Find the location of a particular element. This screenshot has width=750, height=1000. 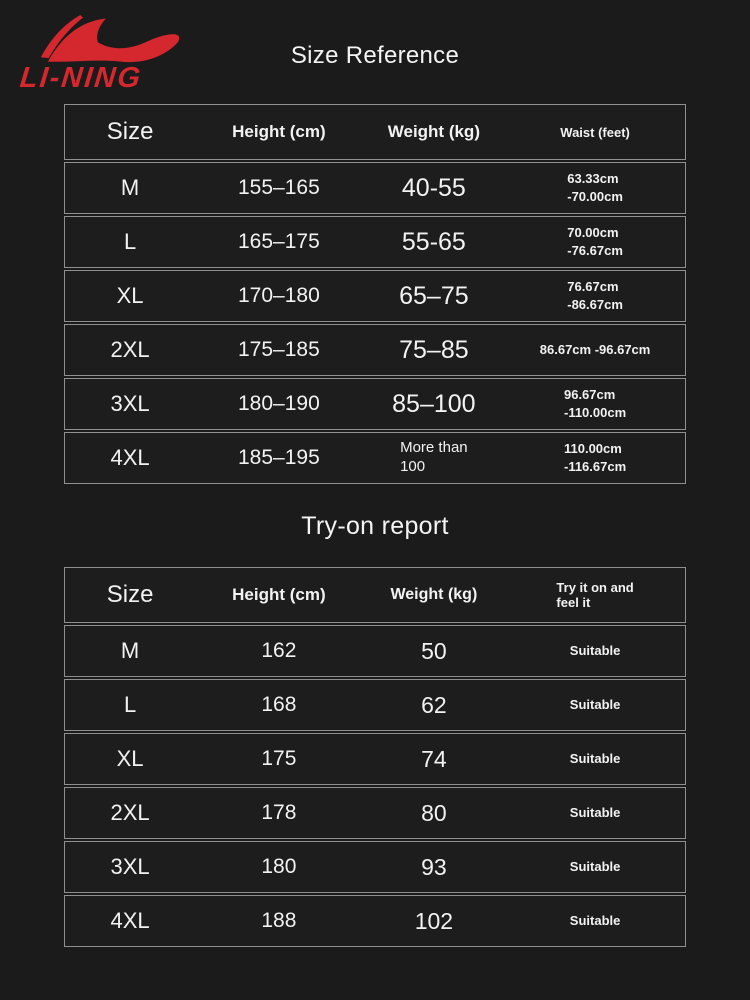

height-cell: 175 is located at coordinates (279, 758).